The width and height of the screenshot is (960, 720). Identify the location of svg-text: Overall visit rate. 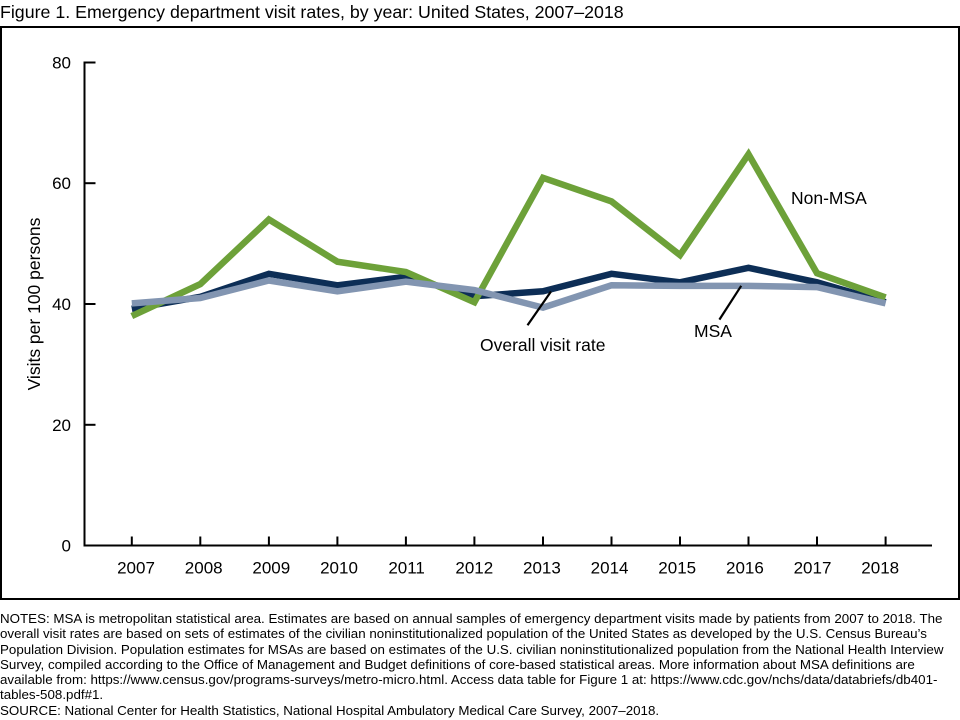
(542, 345).